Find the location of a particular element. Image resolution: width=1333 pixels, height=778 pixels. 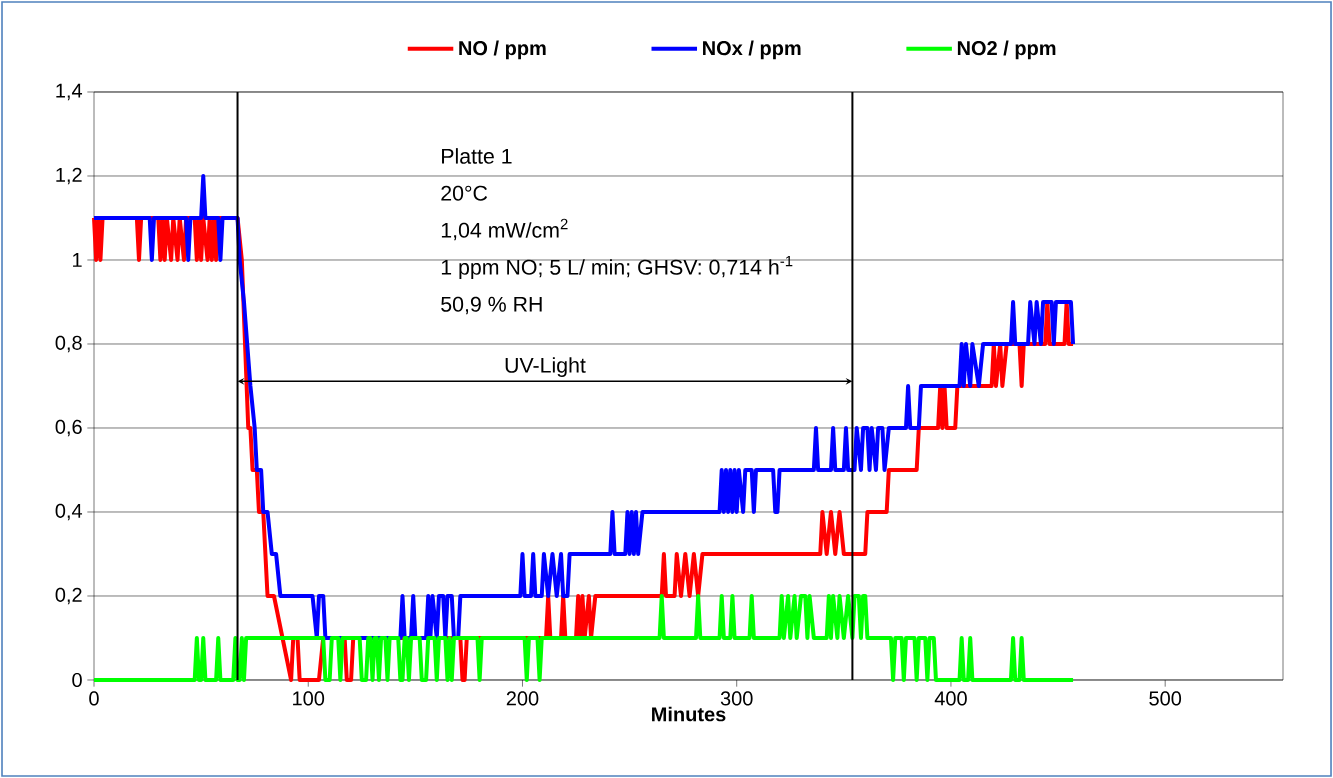

y-tick-label: 0,2 is located at coordinates (68, 596).